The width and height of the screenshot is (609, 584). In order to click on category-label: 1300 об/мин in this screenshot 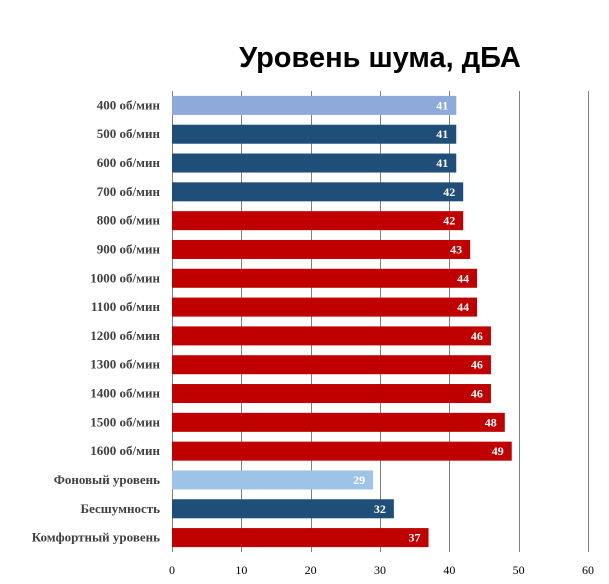, I will do `click(125, 364)`.